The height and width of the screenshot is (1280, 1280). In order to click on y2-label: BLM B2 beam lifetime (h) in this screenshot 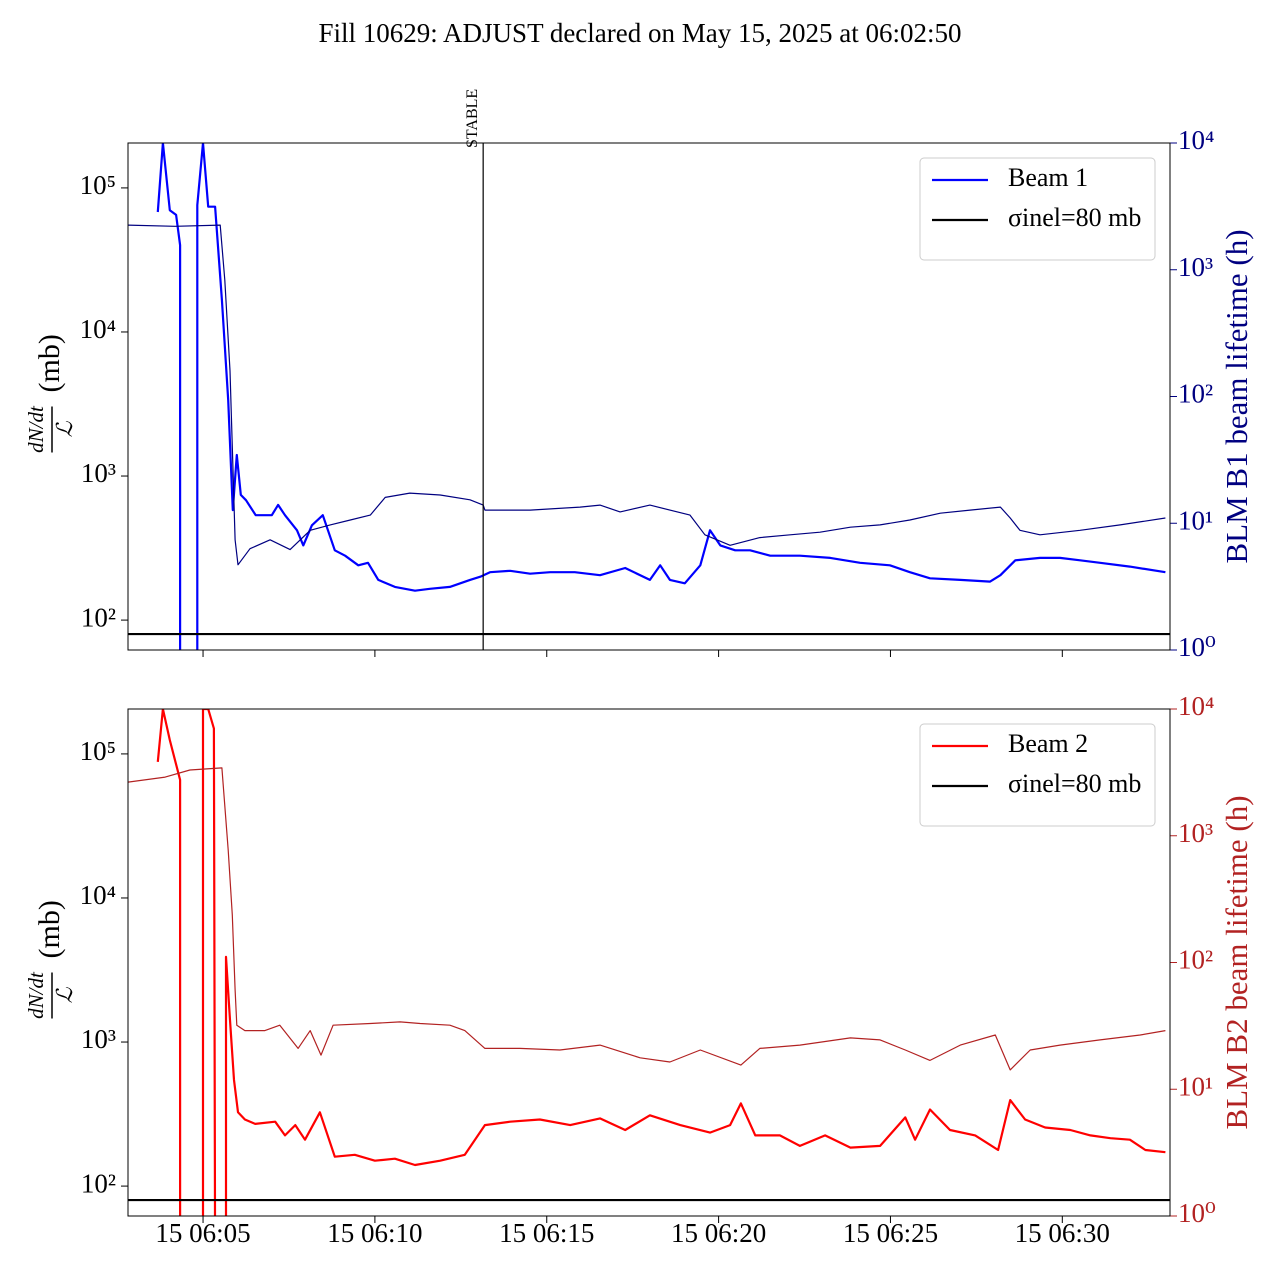, I will do `click(1236, 962)`.